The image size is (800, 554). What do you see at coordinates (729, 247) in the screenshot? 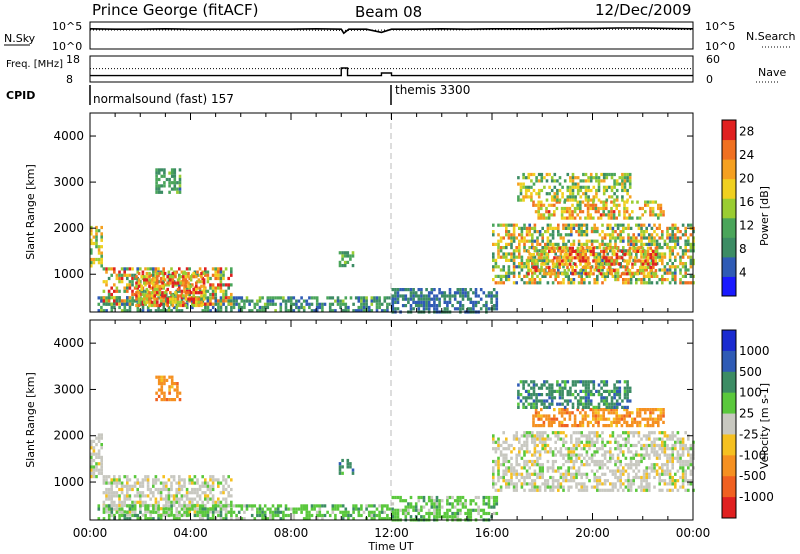
I see `colorbar-swatch` at bounding box center [729, 247].